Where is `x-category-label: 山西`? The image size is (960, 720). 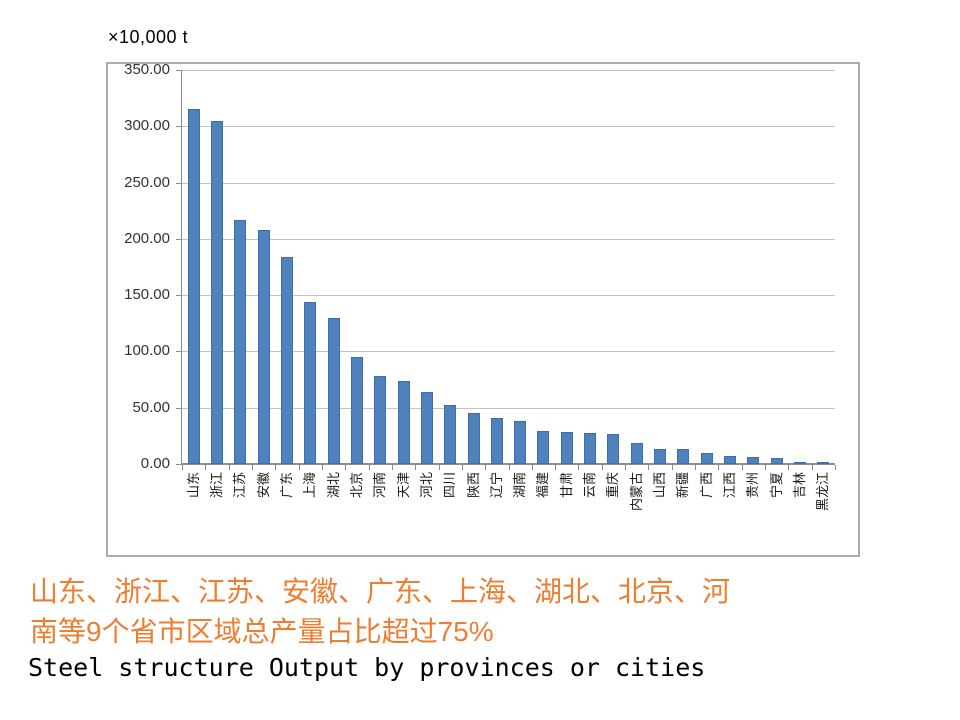 x-category-label: 山西 is located at coordinates (660, 521).